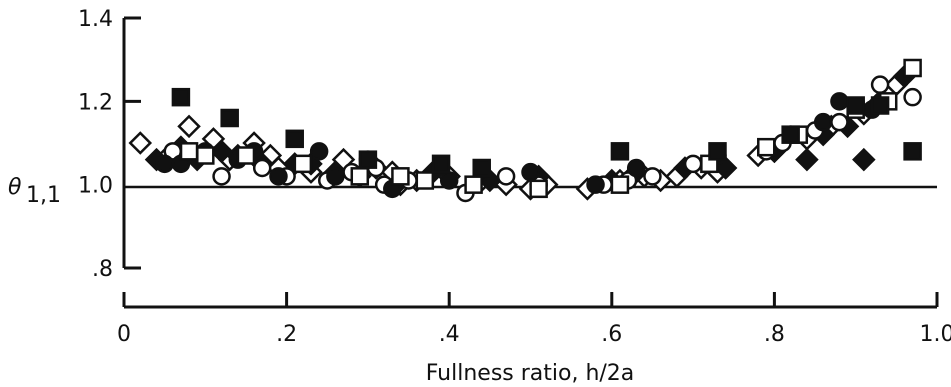  Describe the element at coordinates (102, 269) in the screenshot. I see `y-tick-label: .8` at that location.